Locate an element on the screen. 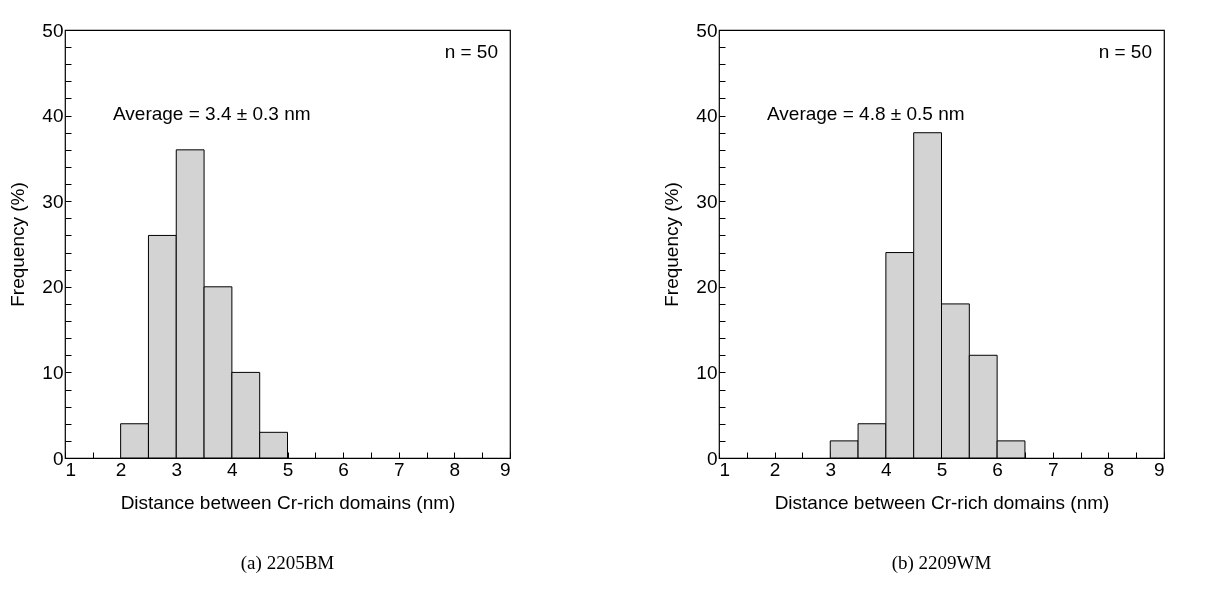  annotation: Average = 4.8 ± 0.5 nm is located at coordinates (866, 113).